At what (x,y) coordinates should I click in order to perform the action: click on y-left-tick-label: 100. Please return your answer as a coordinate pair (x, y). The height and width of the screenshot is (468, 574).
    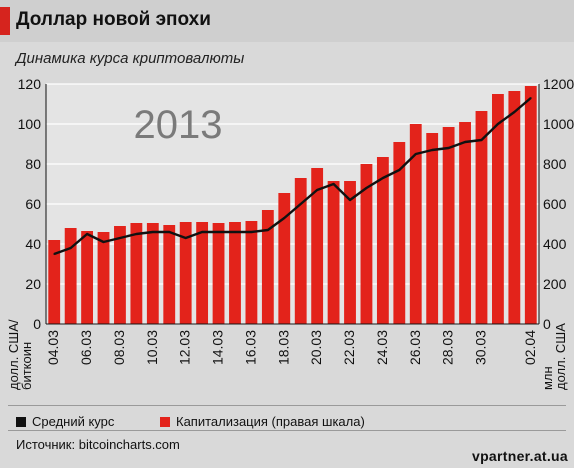
    Looking at the image, I should click on (30, 124).